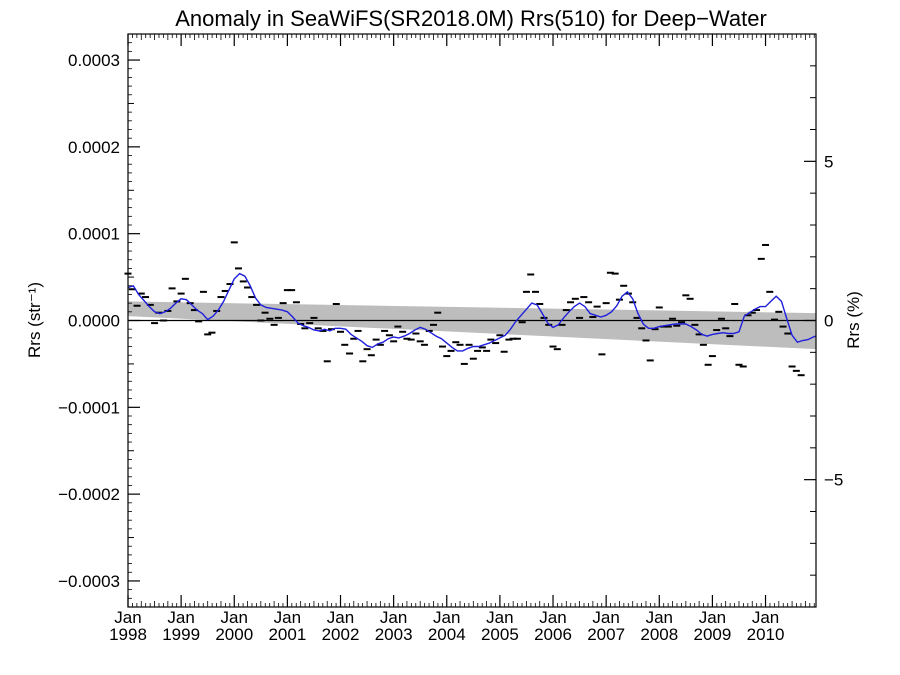 The width and height of the screenshot is (900, 675). Describe the element at coordinates (659, 634) in the screenshot. I see `x-tick-year: 2008` at that location.